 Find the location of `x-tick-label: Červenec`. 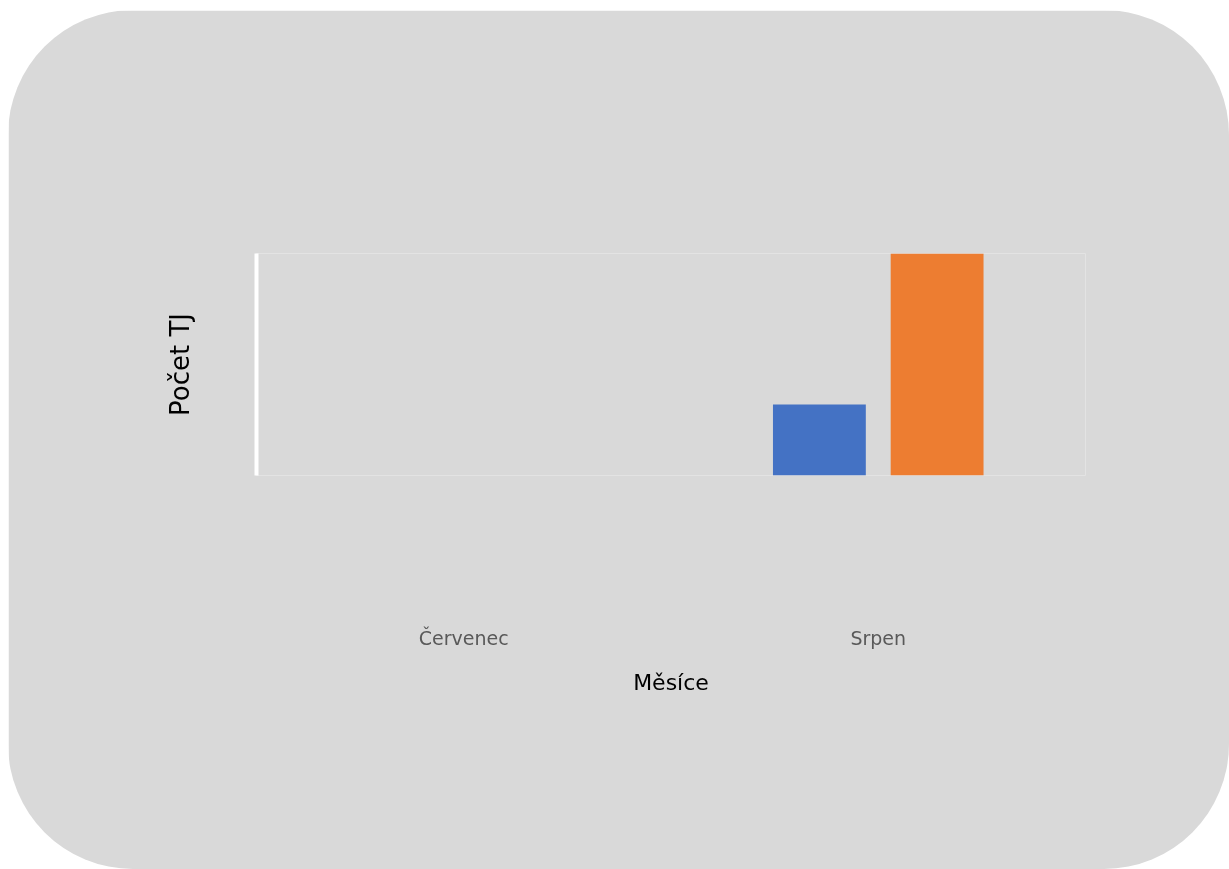

x-tick-label: Červenec is located at coordinates (463, 637).